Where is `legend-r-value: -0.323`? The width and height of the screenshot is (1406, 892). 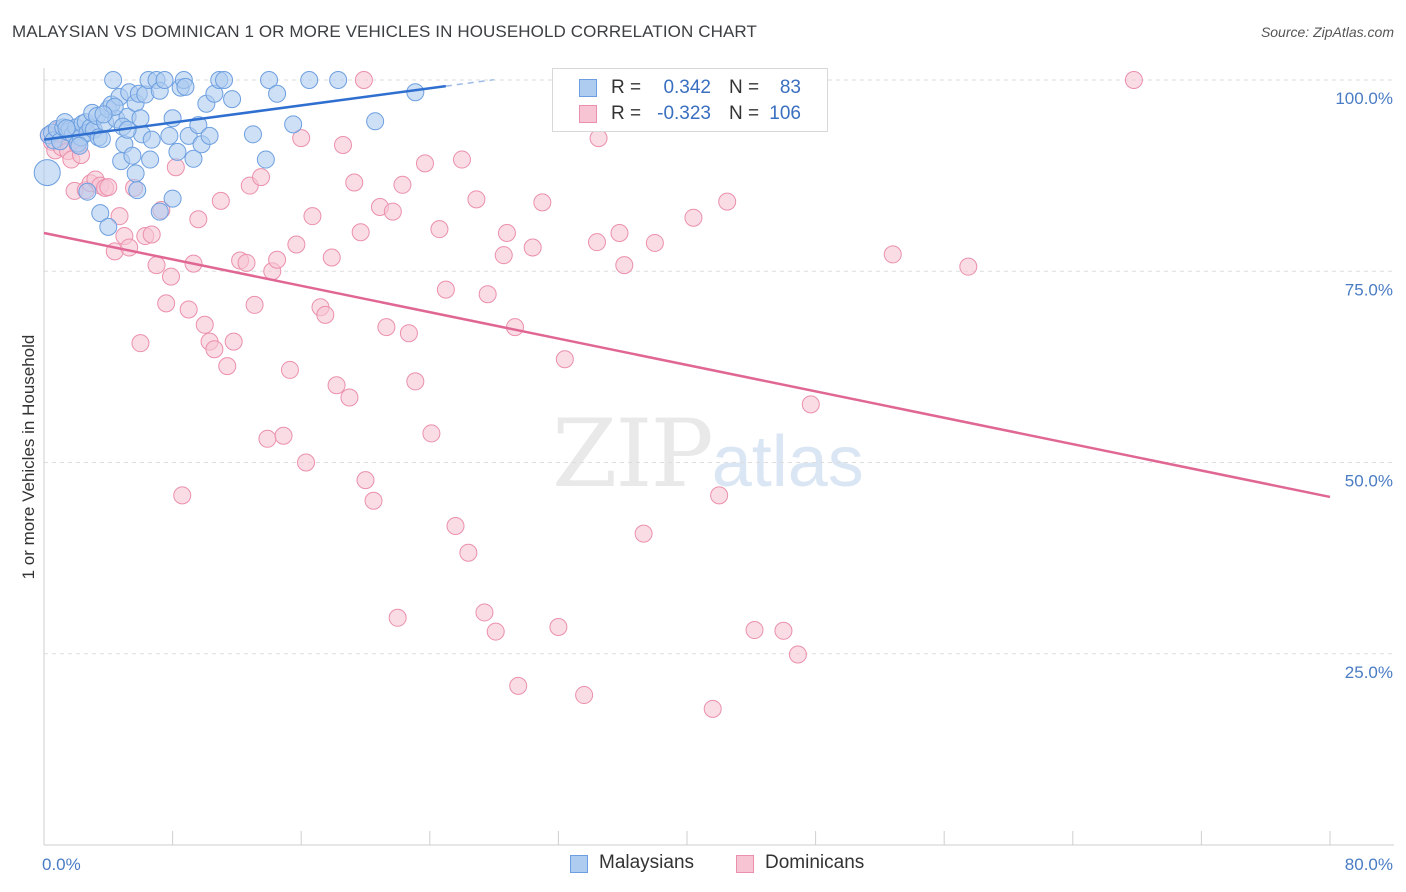
legend-r-value: -0.323 is located at coordinates (684, 113).